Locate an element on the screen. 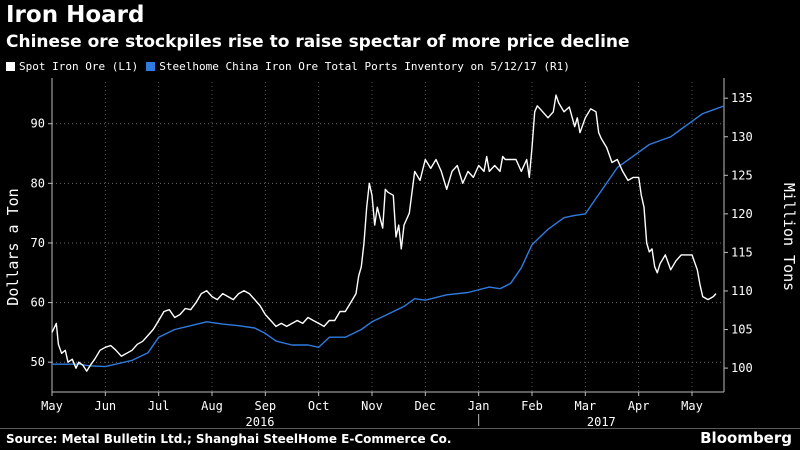  x-axis-month-label: Dec is located at coordinates (425, 406).